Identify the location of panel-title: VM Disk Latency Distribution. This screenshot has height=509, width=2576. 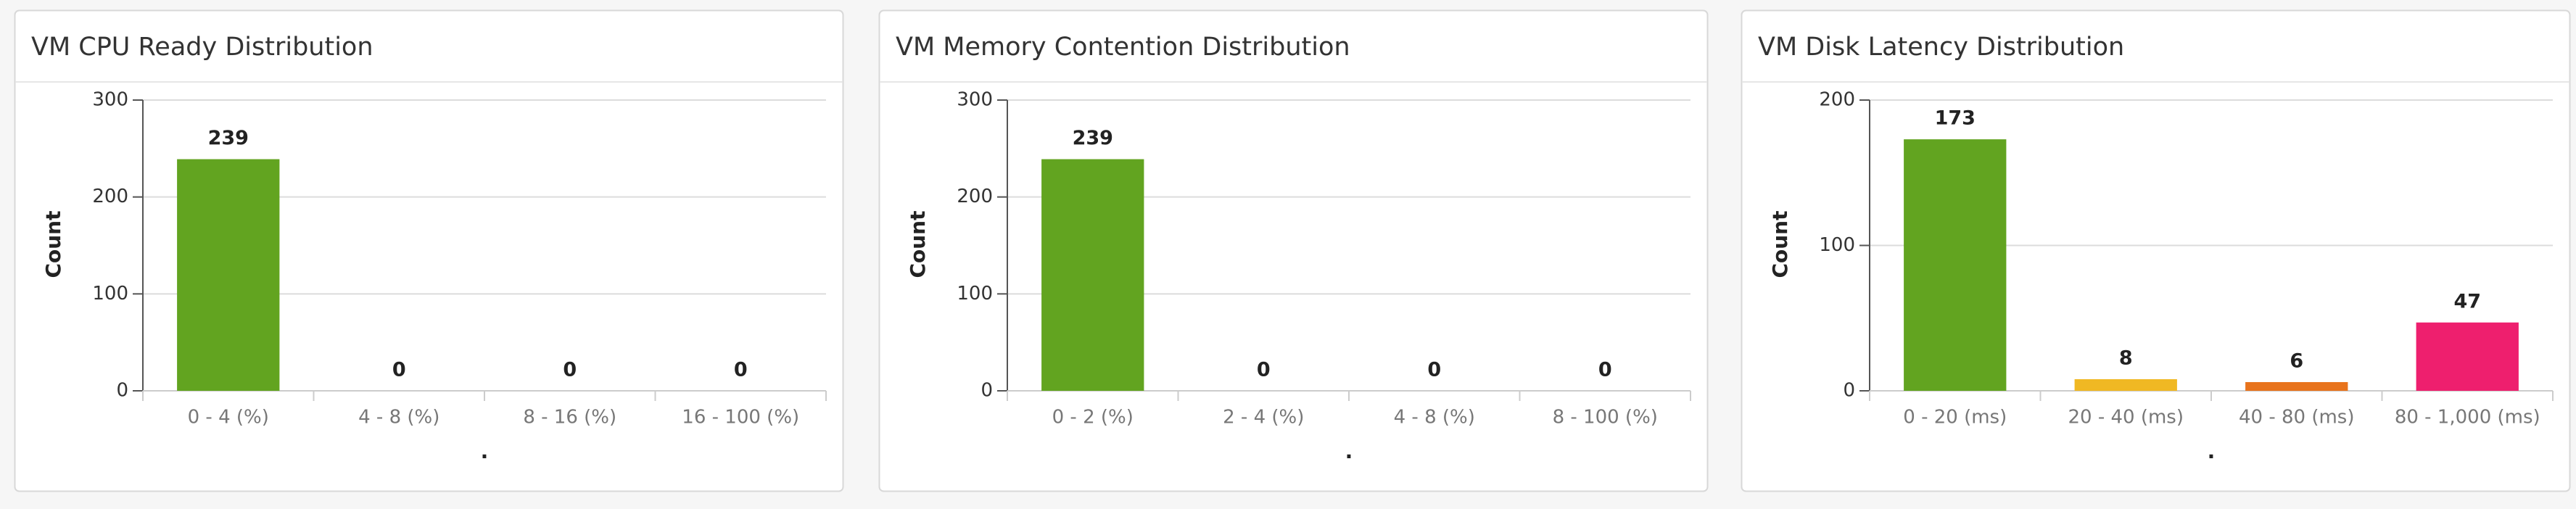
(1941, 47).